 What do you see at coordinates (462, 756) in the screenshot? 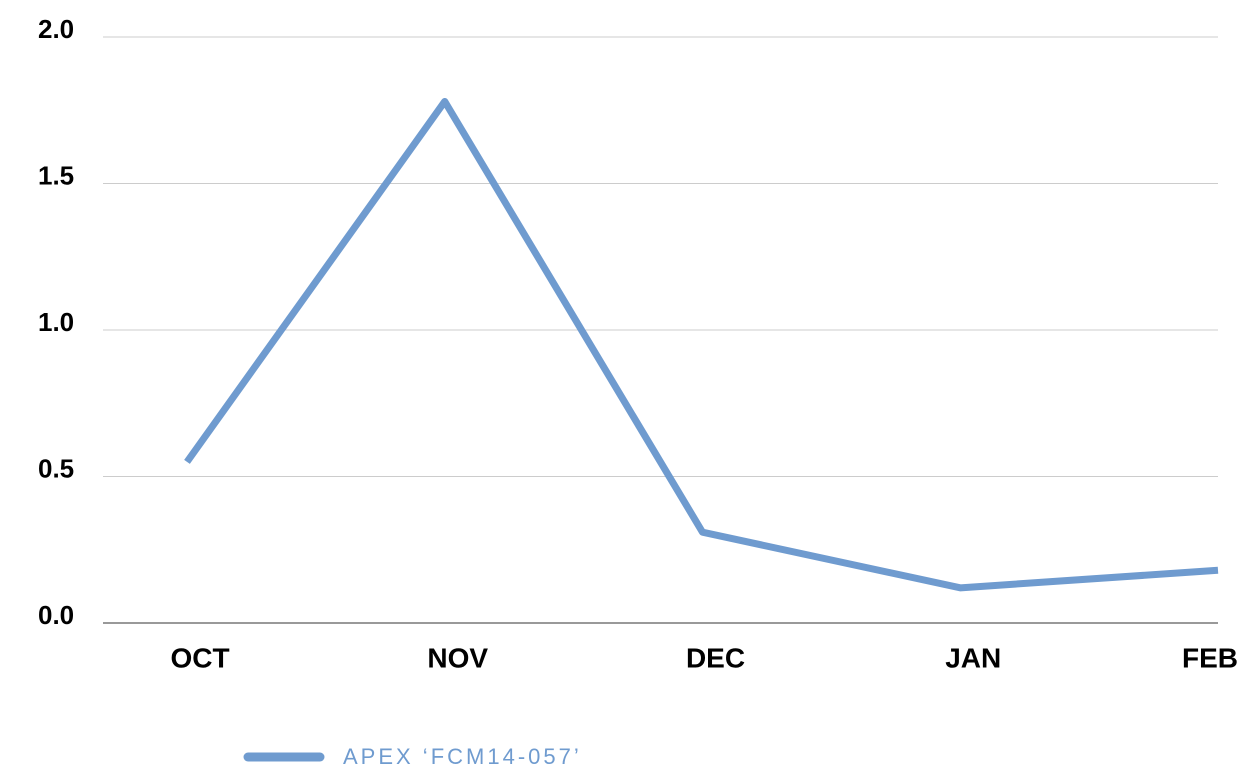
I see `legend-label: APEX ‘FCM14-057’` at bounding box center [462, 756].